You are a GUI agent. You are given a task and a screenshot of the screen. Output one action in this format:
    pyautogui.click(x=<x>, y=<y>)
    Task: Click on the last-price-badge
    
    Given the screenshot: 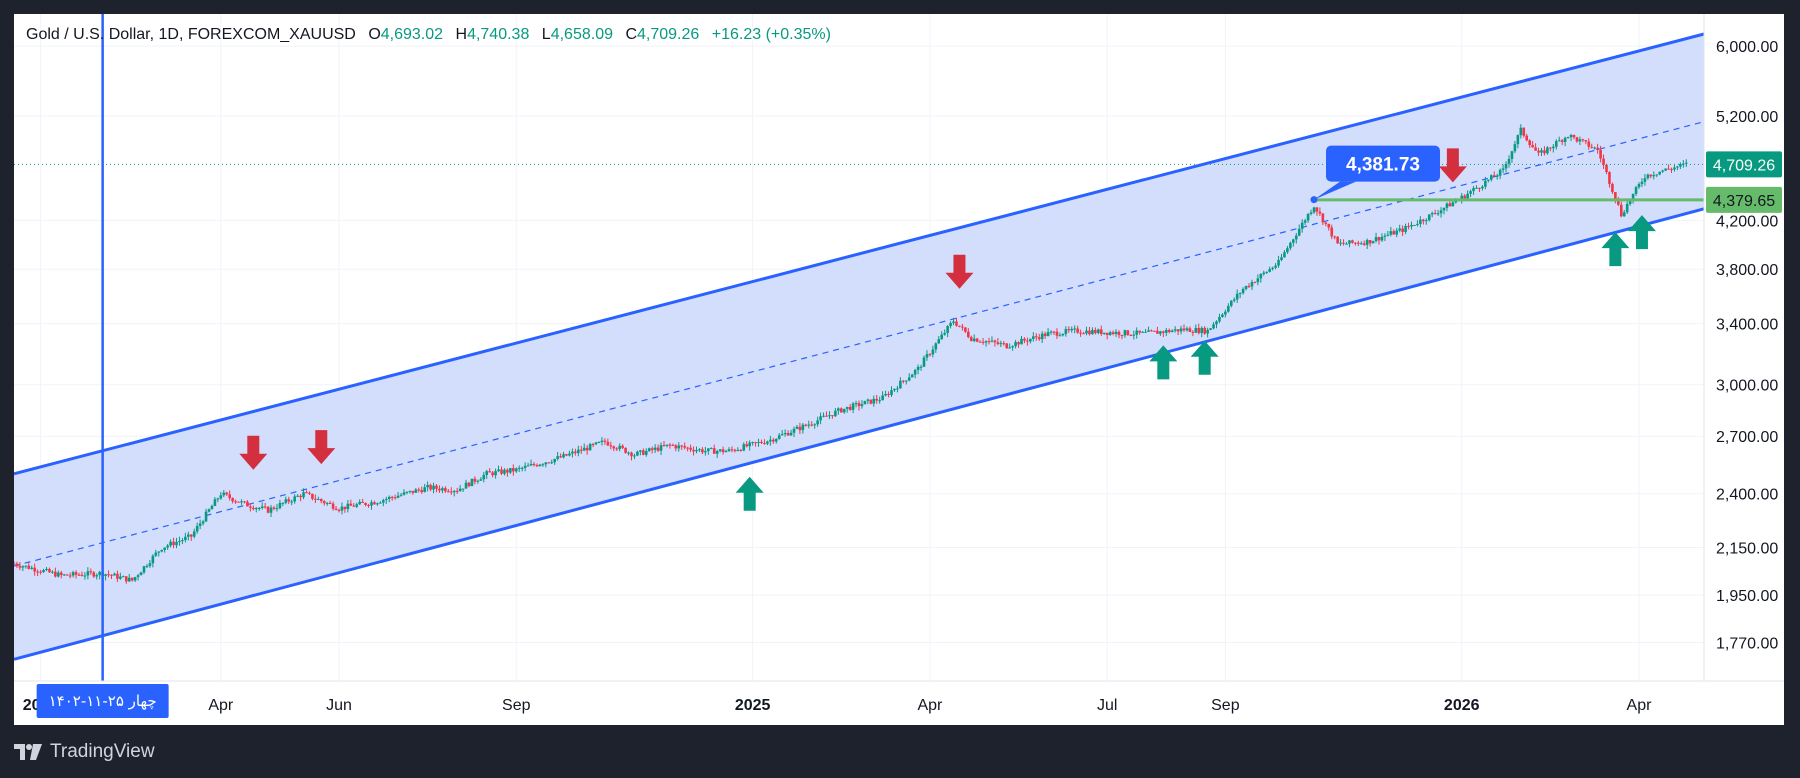 What is the action you would take?
    pyautogui.click(x=1744, y=164)
    